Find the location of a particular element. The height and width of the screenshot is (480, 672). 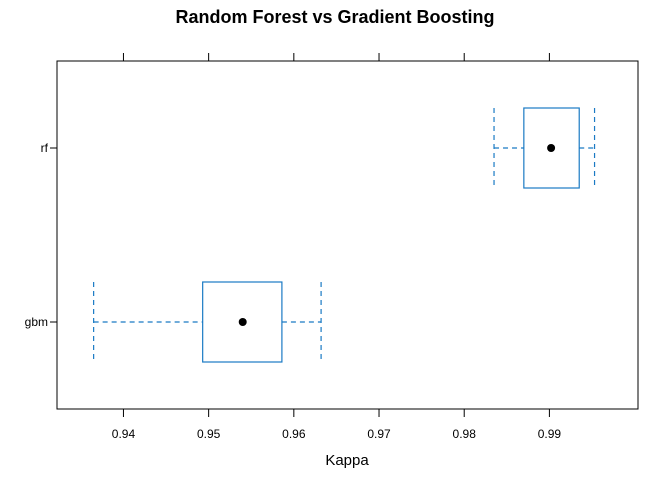

x-tick-labels: 0.94 0.95 0.96 0.97 0.98 0.99 is located at coordinates (337, 434).